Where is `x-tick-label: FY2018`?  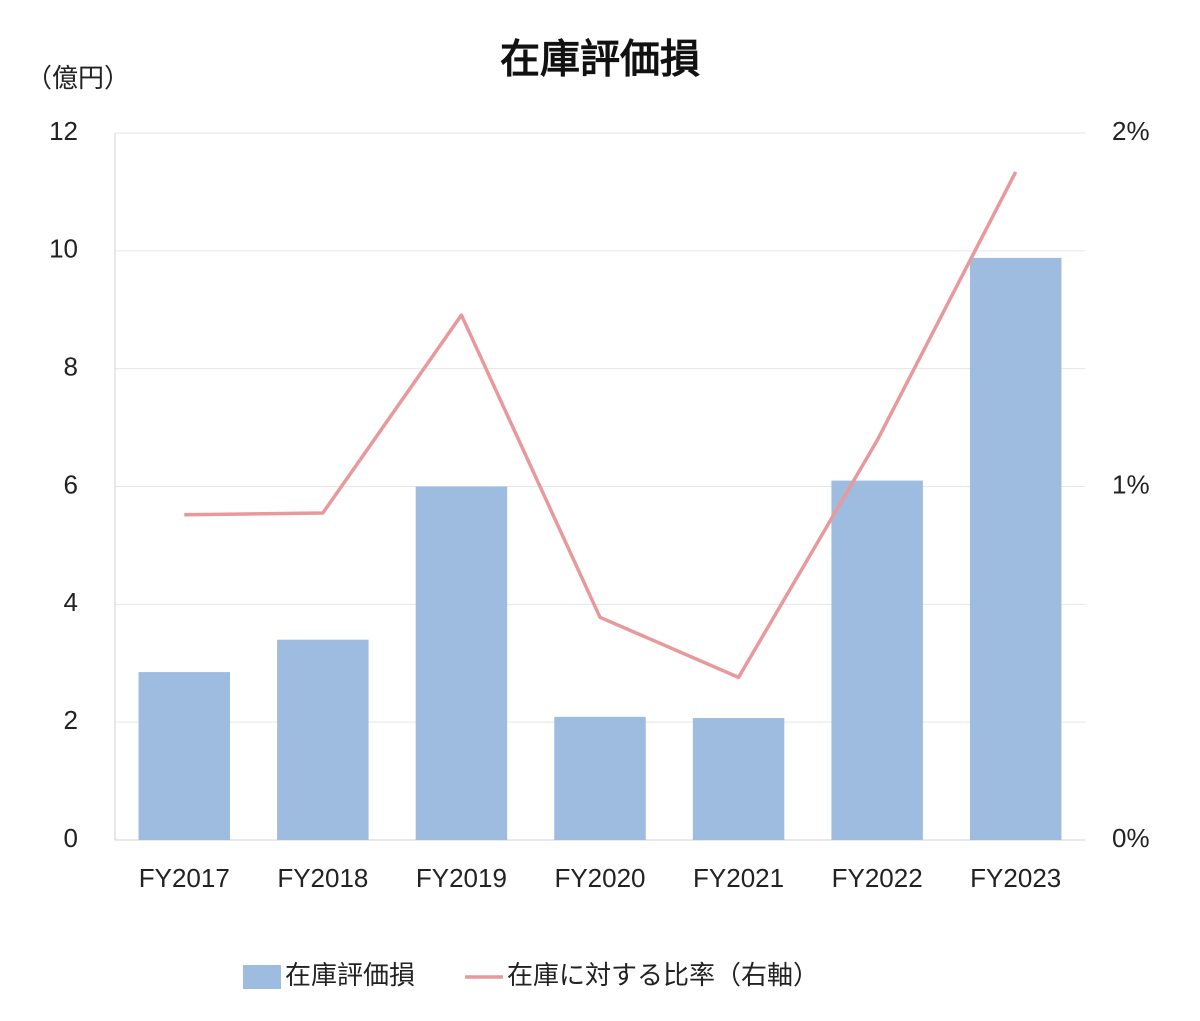 x-tick-label: FY2018 is located at coordinates (322, 878).